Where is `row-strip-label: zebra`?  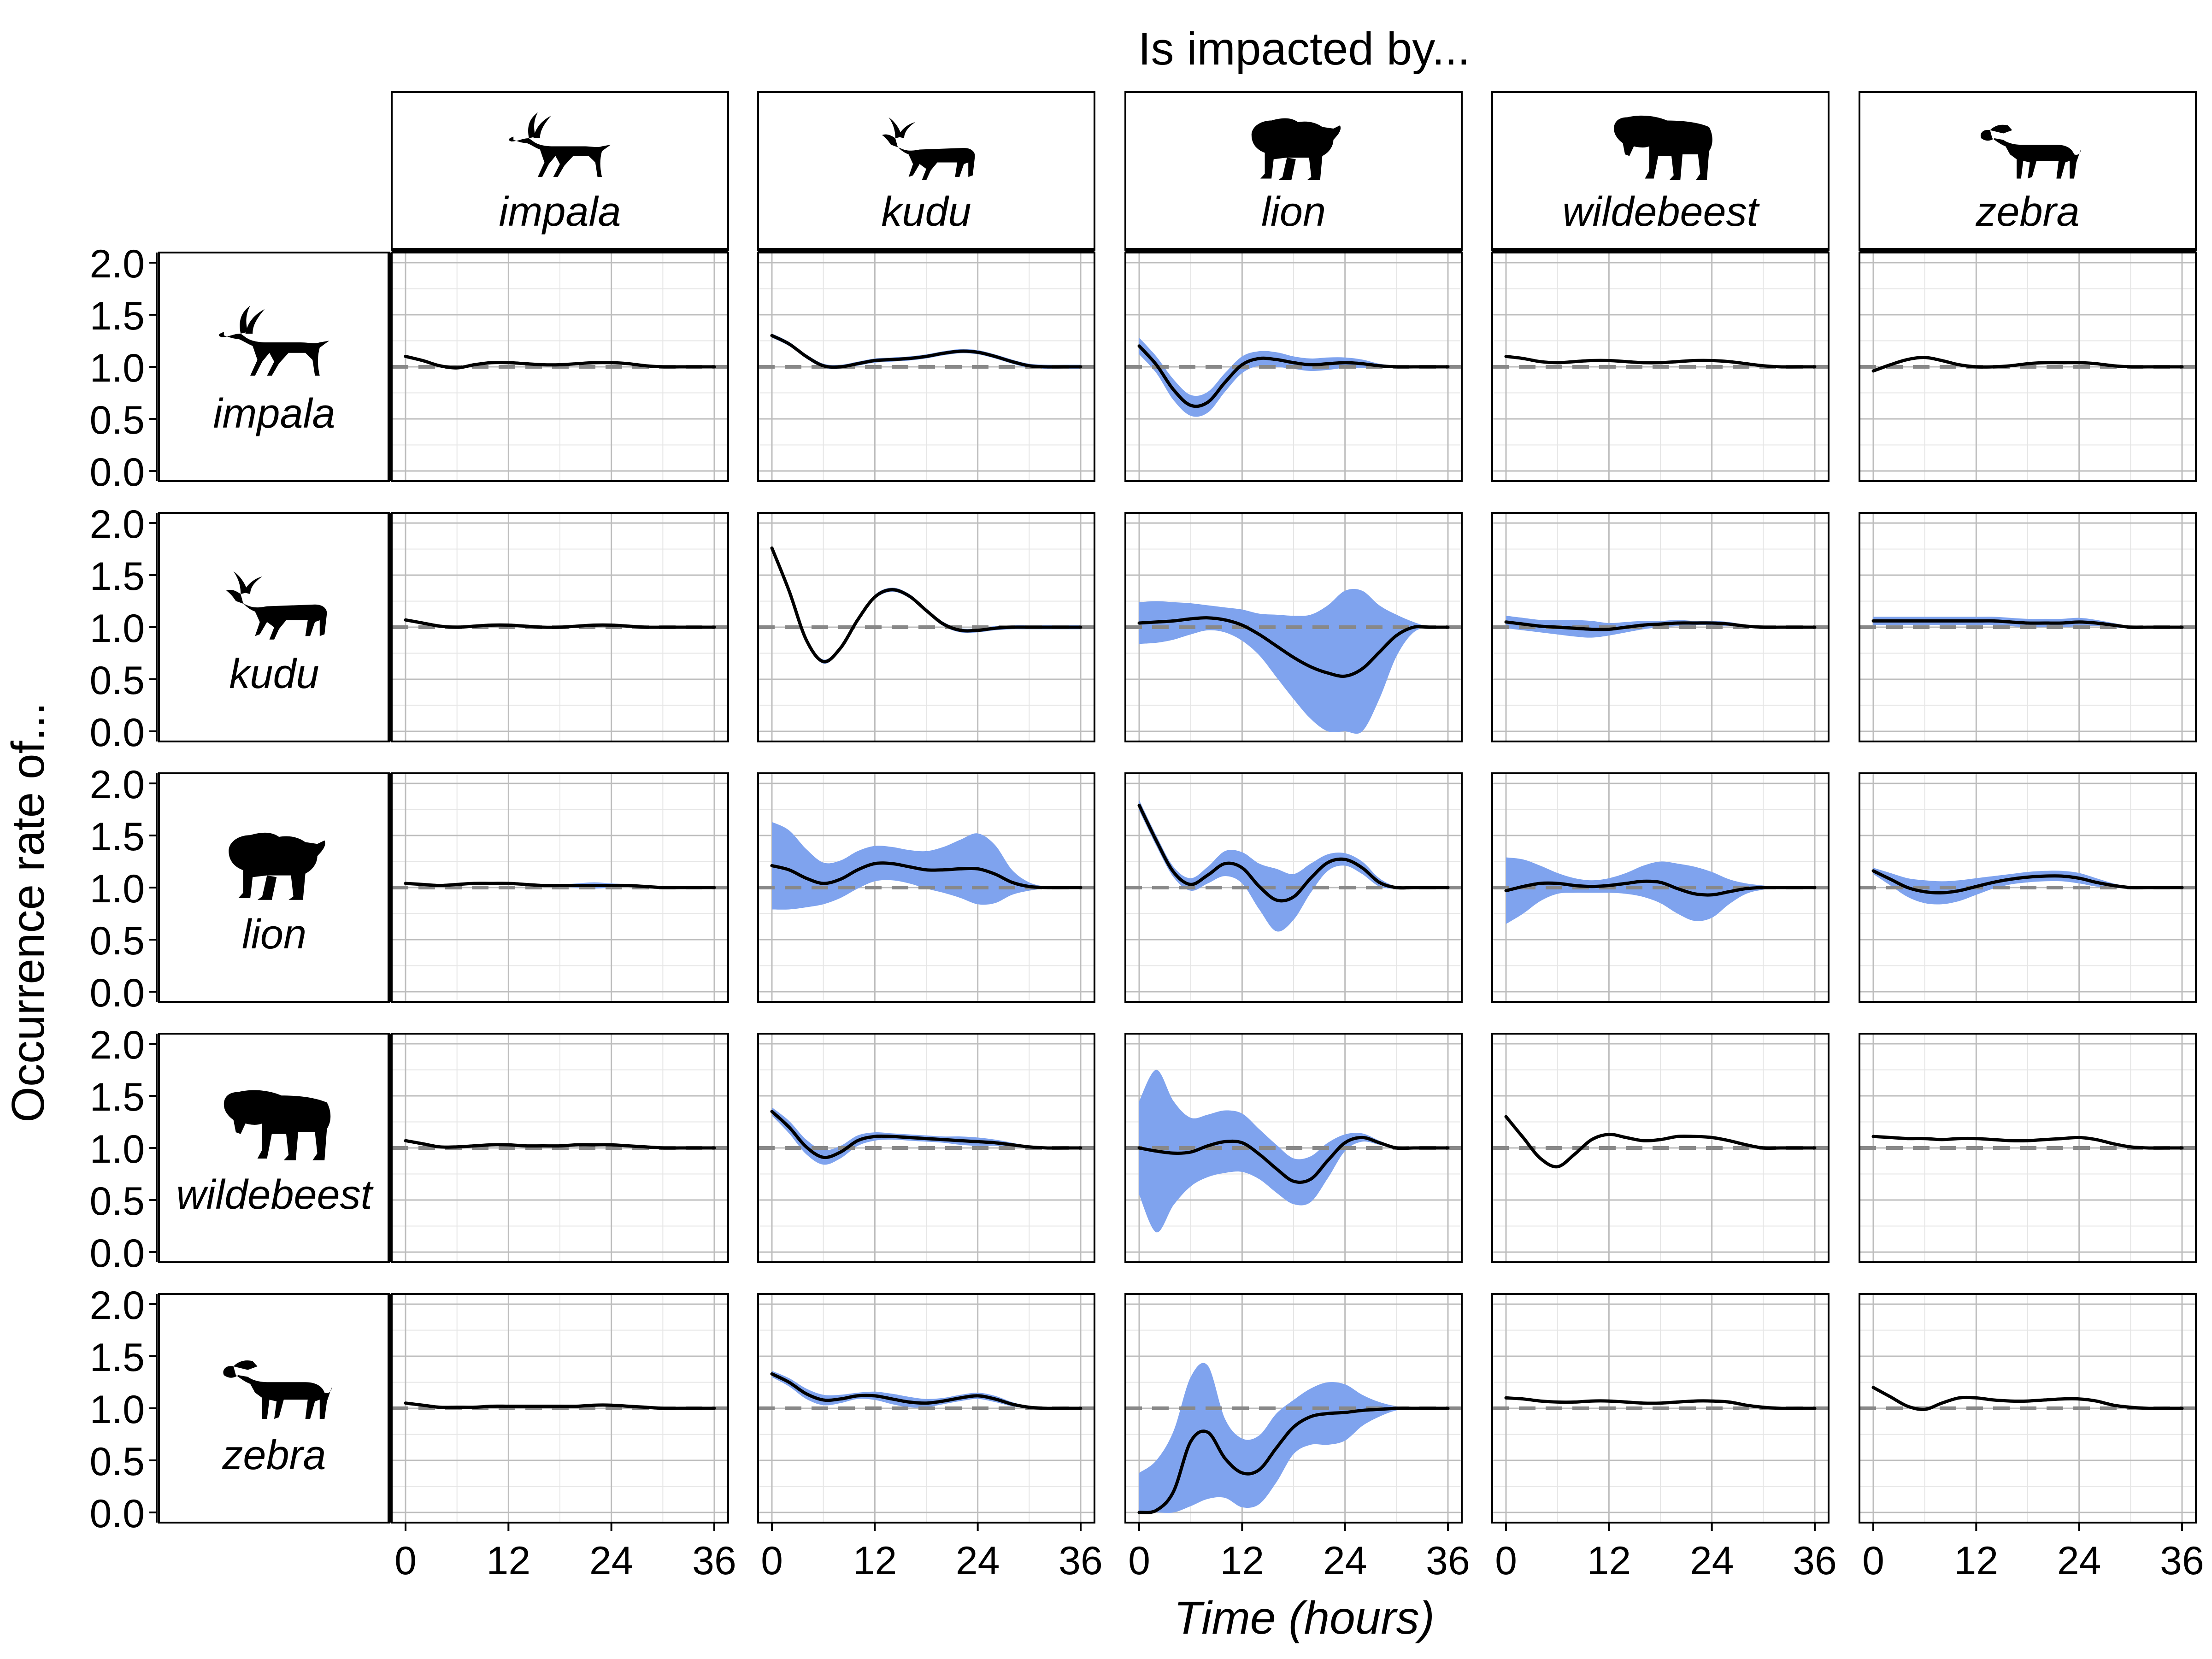
row-strip-label: zebra is located at coordinates (274, 1455).